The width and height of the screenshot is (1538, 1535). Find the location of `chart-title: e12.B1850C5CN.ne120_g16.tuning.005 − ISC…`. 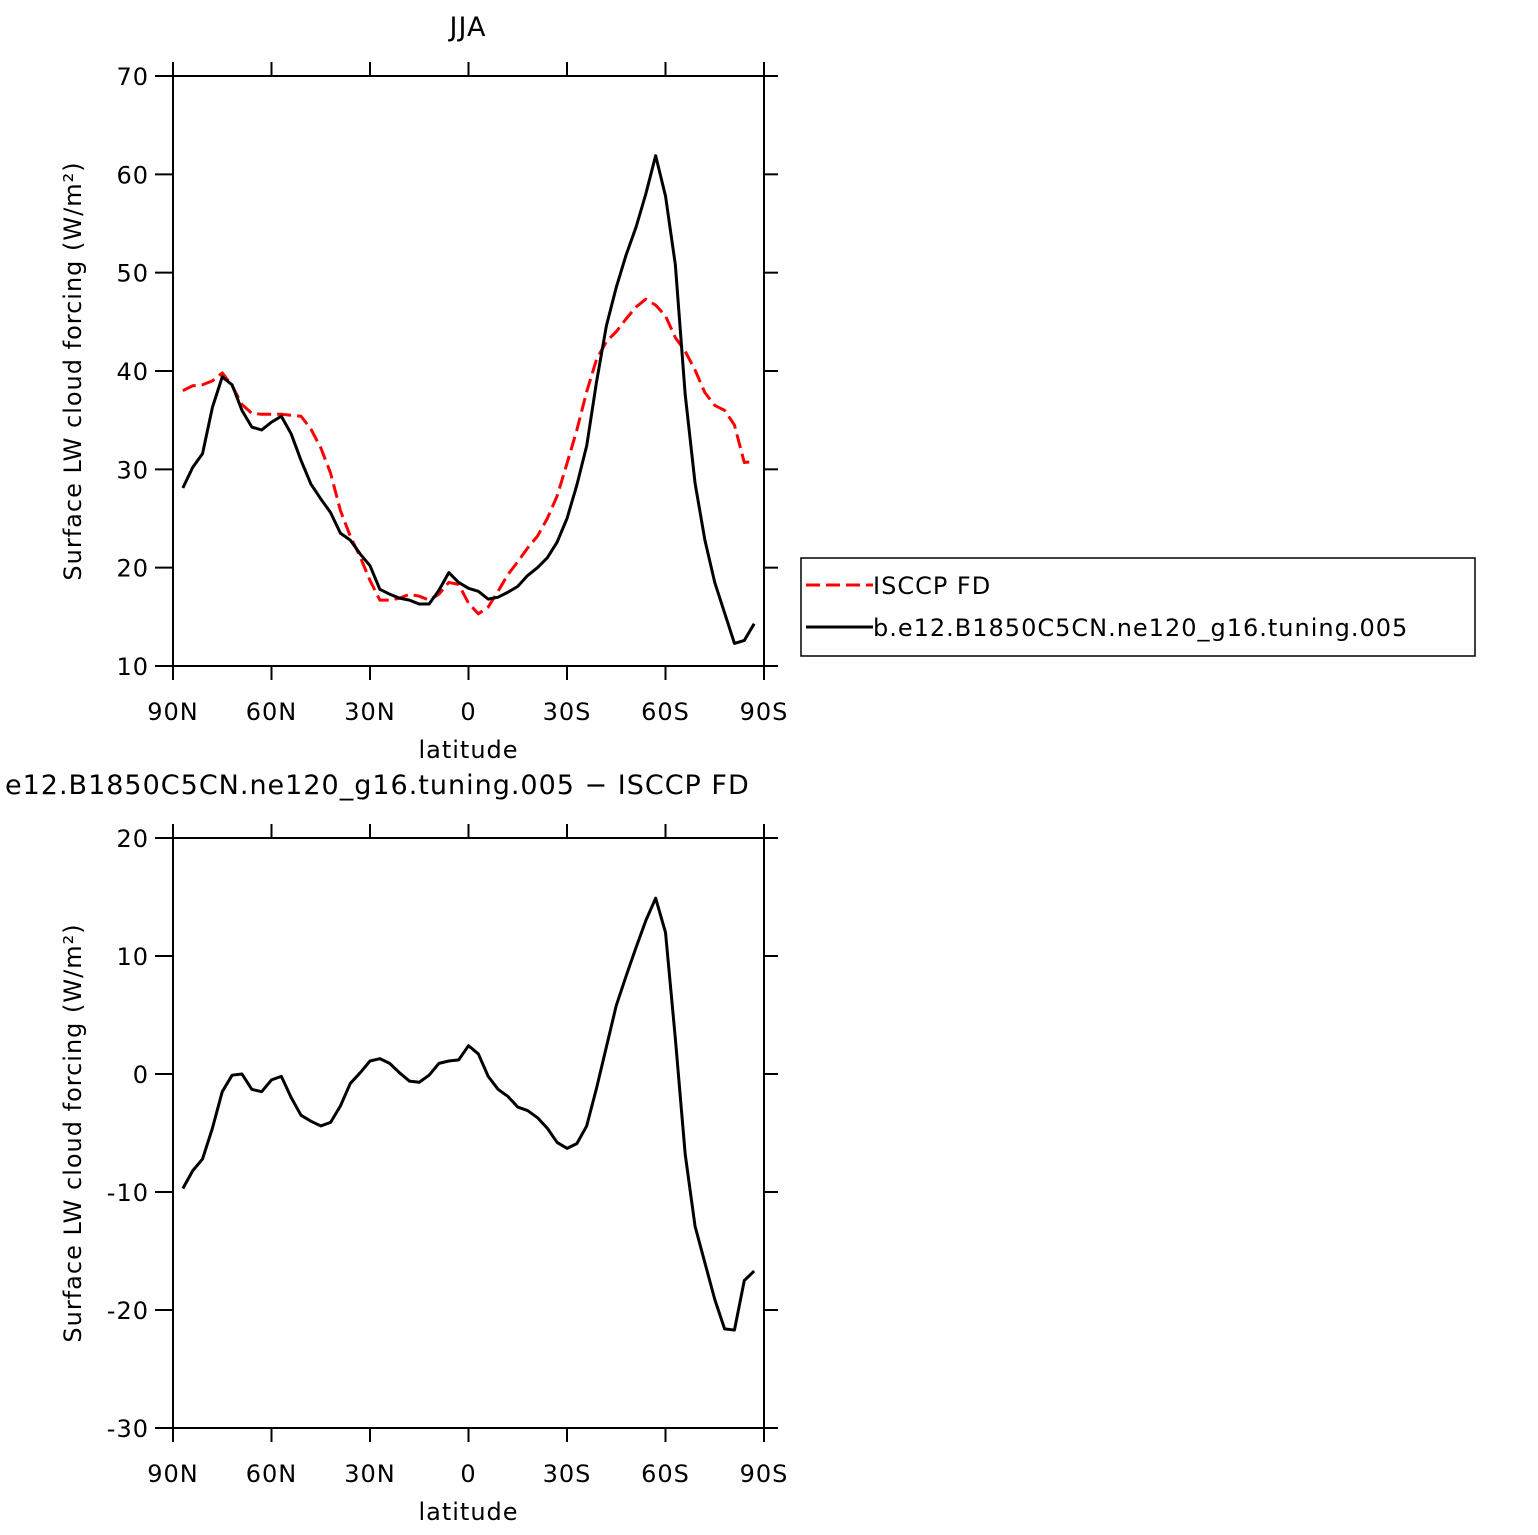

chart-title: e12.B1850C5CN.ne120_g16.tuning.005 − ISC… is located at coordinates (377, 785).